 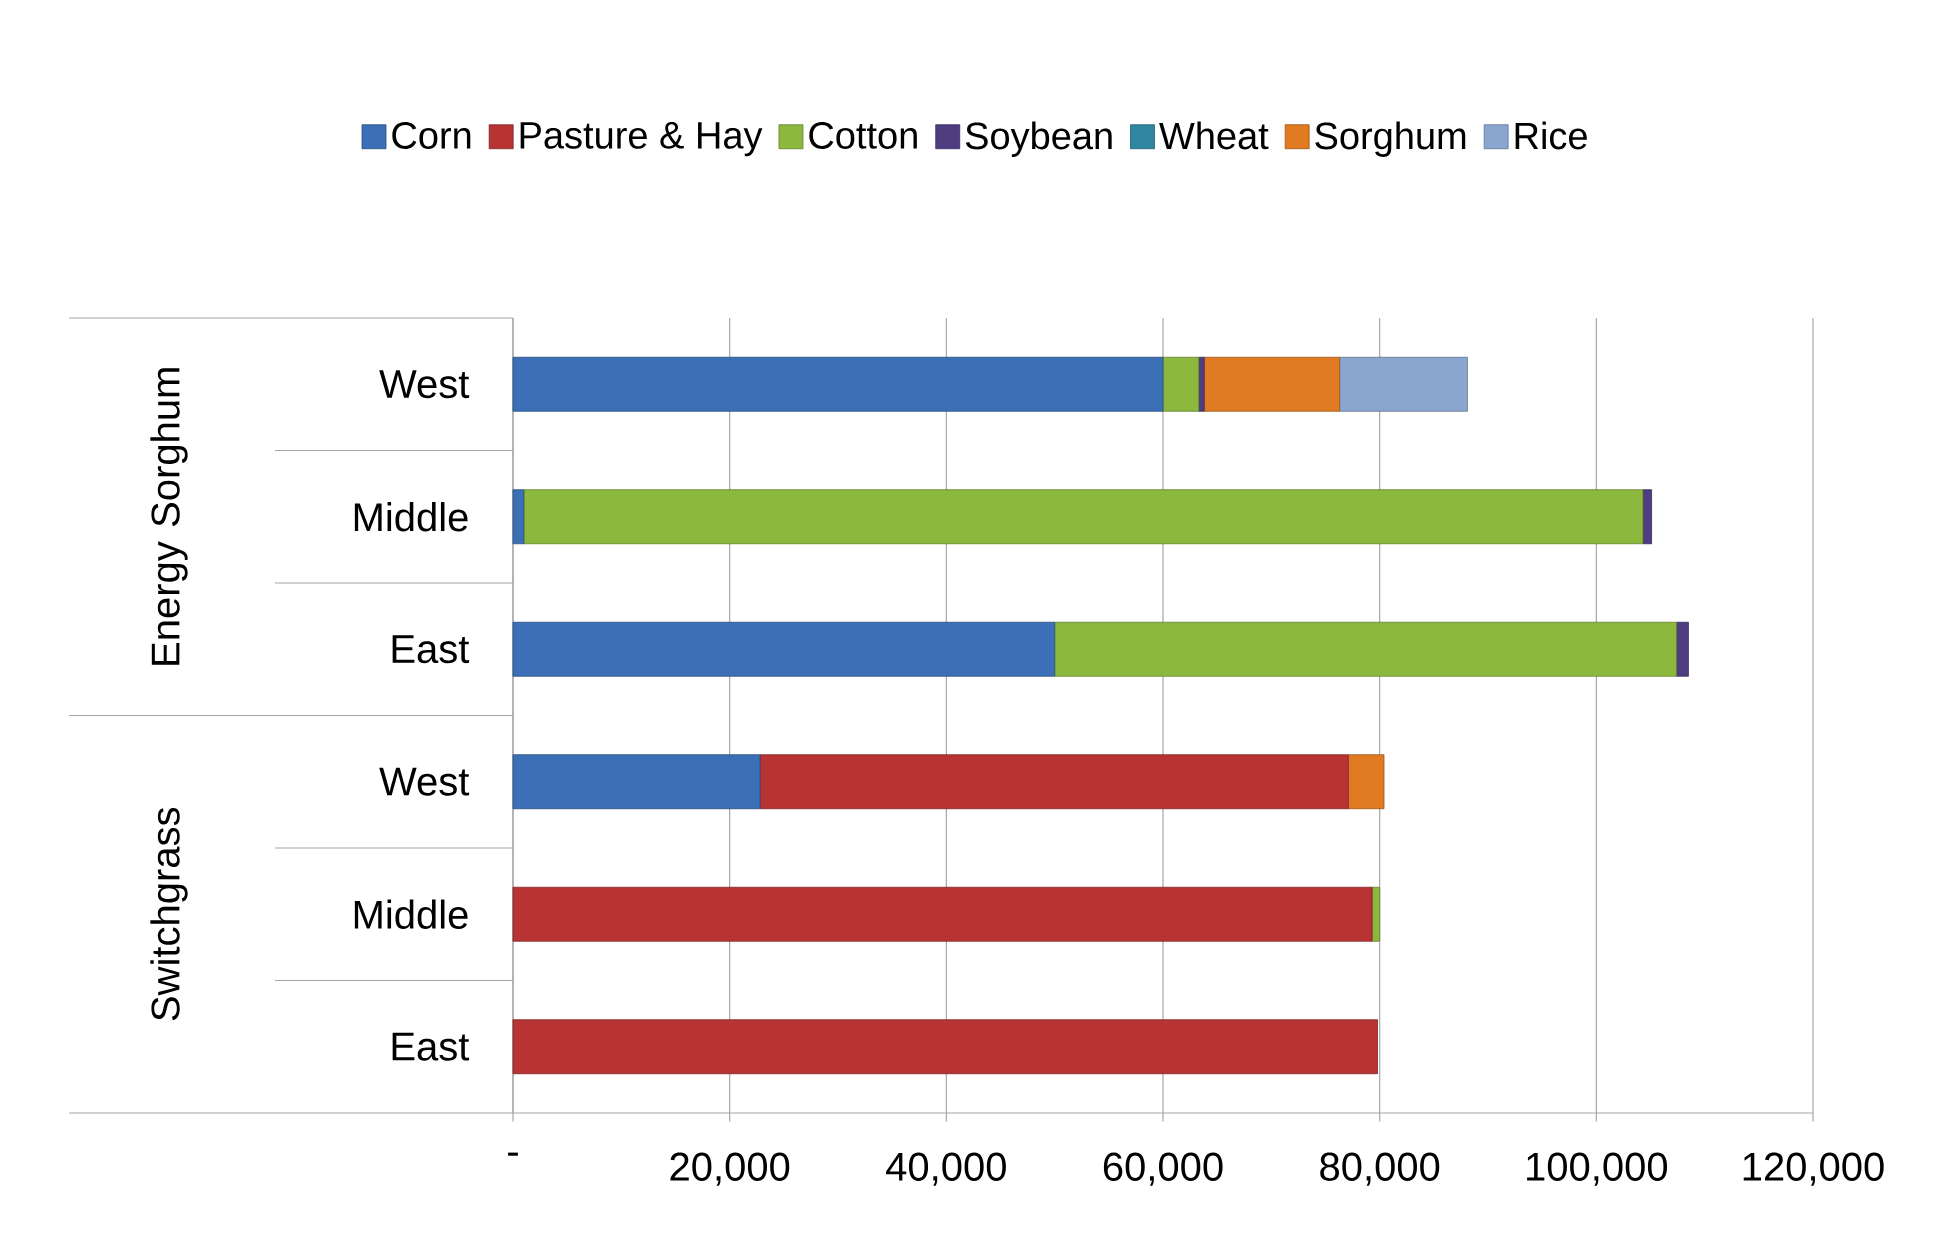 I want to click on legend-label: Rice, so click(x=1551, y=135).